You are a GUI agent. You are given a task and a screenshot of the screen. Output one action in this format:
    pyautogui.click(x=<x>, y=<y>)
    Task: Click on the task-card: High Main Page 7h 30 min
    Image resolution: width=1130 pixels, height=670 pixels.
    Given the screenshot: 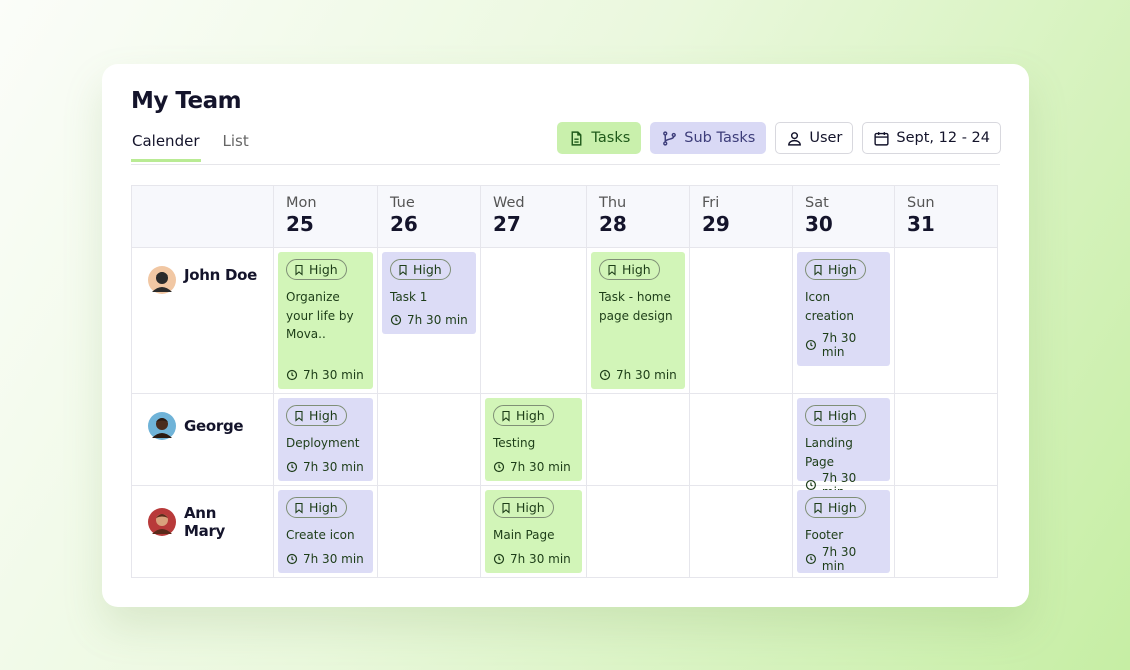 What is the action you would take?
    pyautogui.click(x=533, y=531)
    